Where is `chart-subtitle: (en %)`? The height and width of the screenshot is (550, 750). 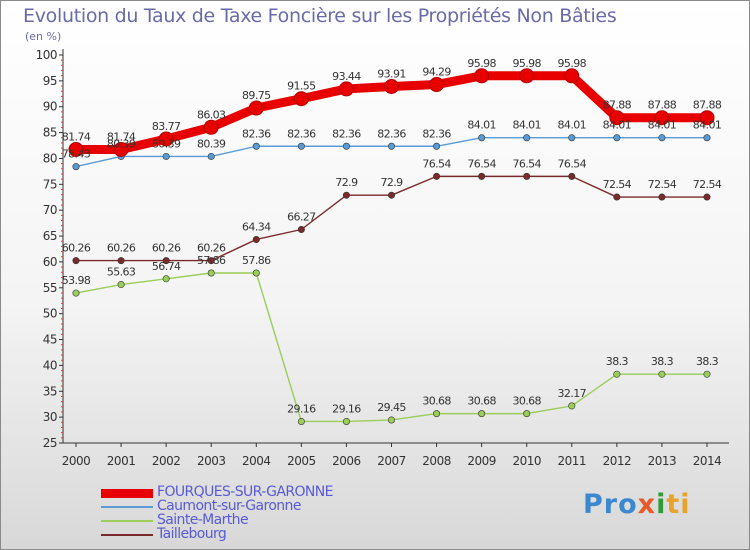
chart-subtitle: (en %) is located at coordinates (43, 36).